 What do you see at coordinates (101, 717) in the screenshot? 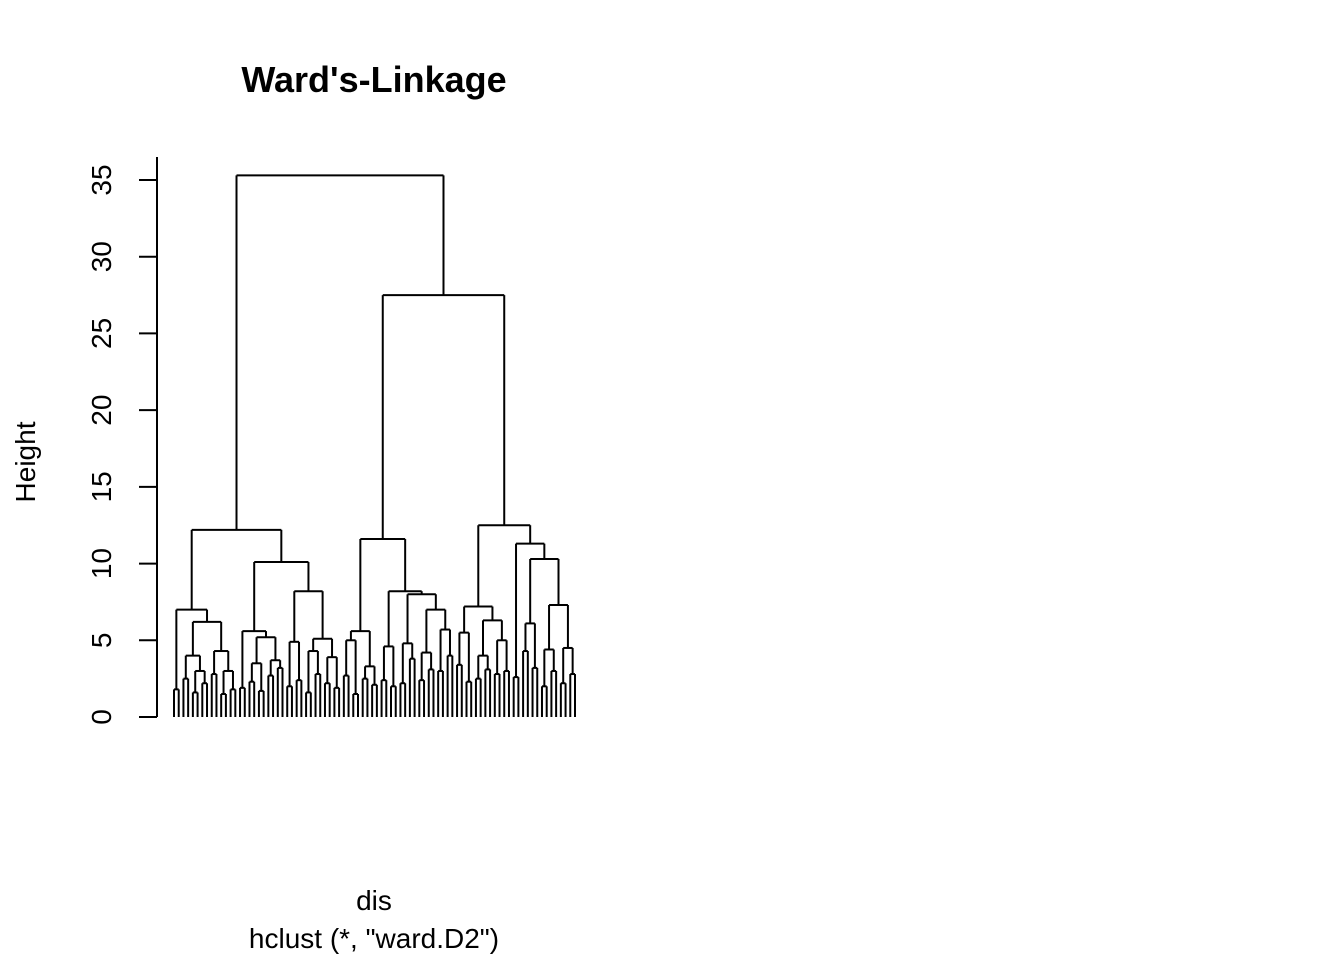
I see `y-tick-label: 0` at bounding box center [101, 717].